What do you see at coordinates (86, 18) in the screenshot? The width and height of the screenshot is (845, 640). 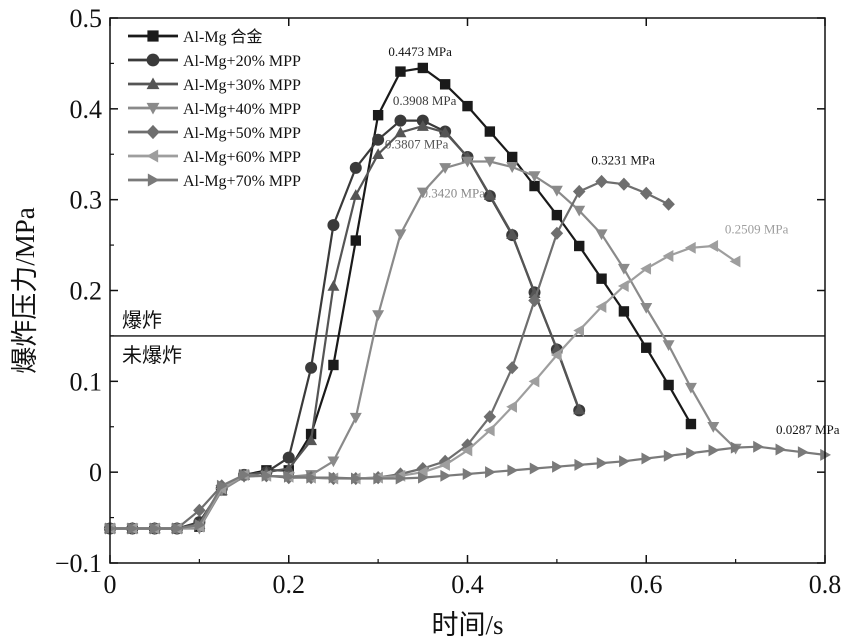 I see `y-tick-label: 0.5` at bounding box center [86, 18].